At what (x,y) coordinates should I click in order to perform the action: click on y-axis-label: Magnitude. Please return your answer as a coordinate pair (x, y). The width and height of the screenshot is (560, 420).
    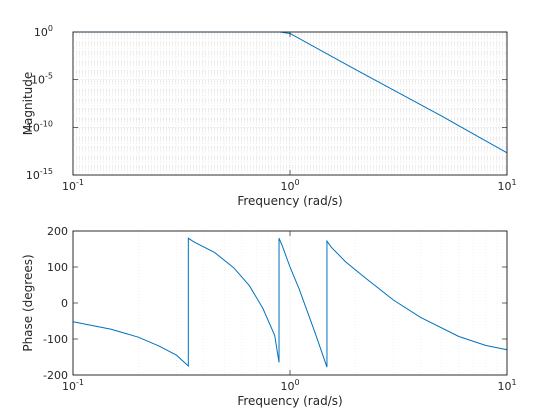
    Looking at the image, I should click on (28, 104).